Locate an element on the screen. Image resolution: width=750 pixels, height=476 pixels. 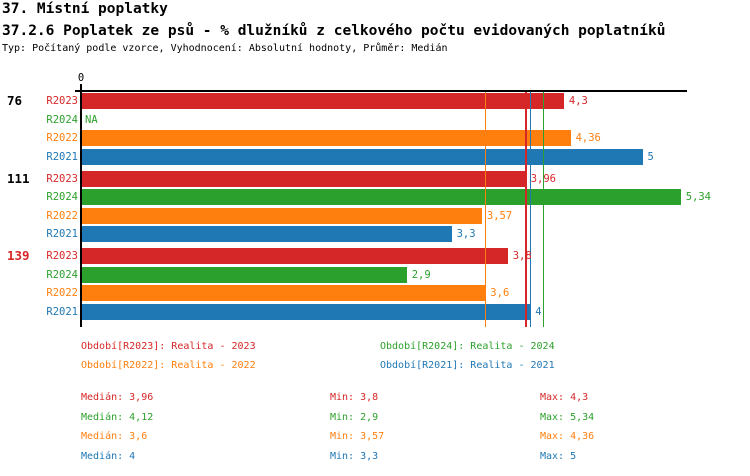
stat-median: Medián: 3,96 is located at coordinates (117, 397).